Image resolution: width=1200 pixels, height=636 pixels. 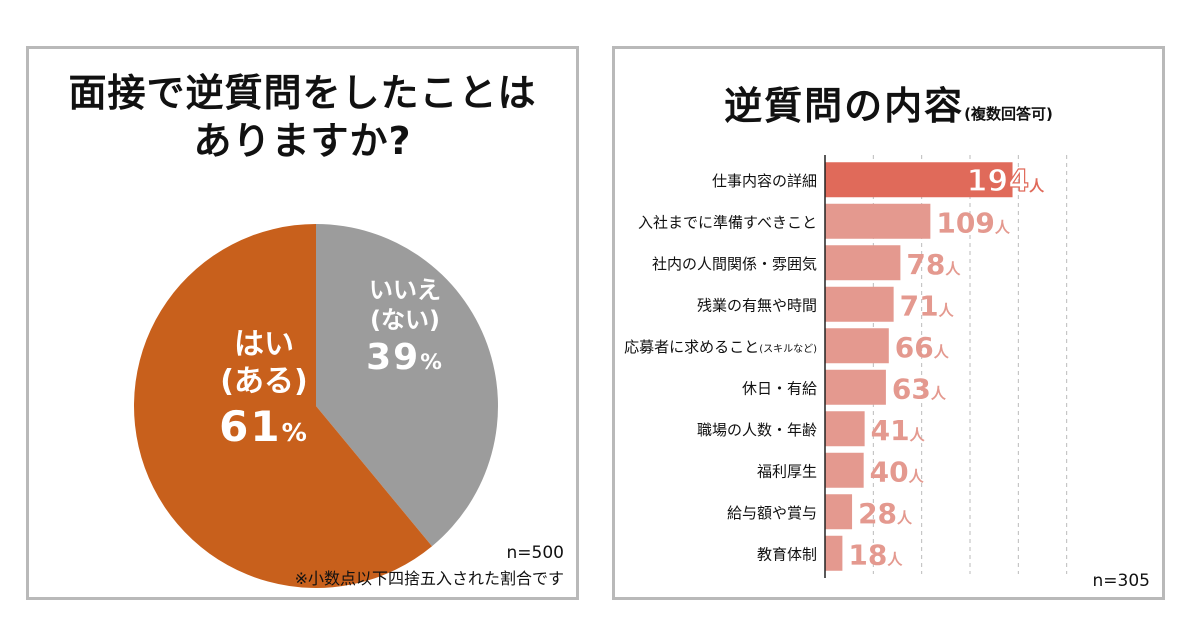 I want to click on pie-title-line2: ありますか?, so click(x=302, y=141).